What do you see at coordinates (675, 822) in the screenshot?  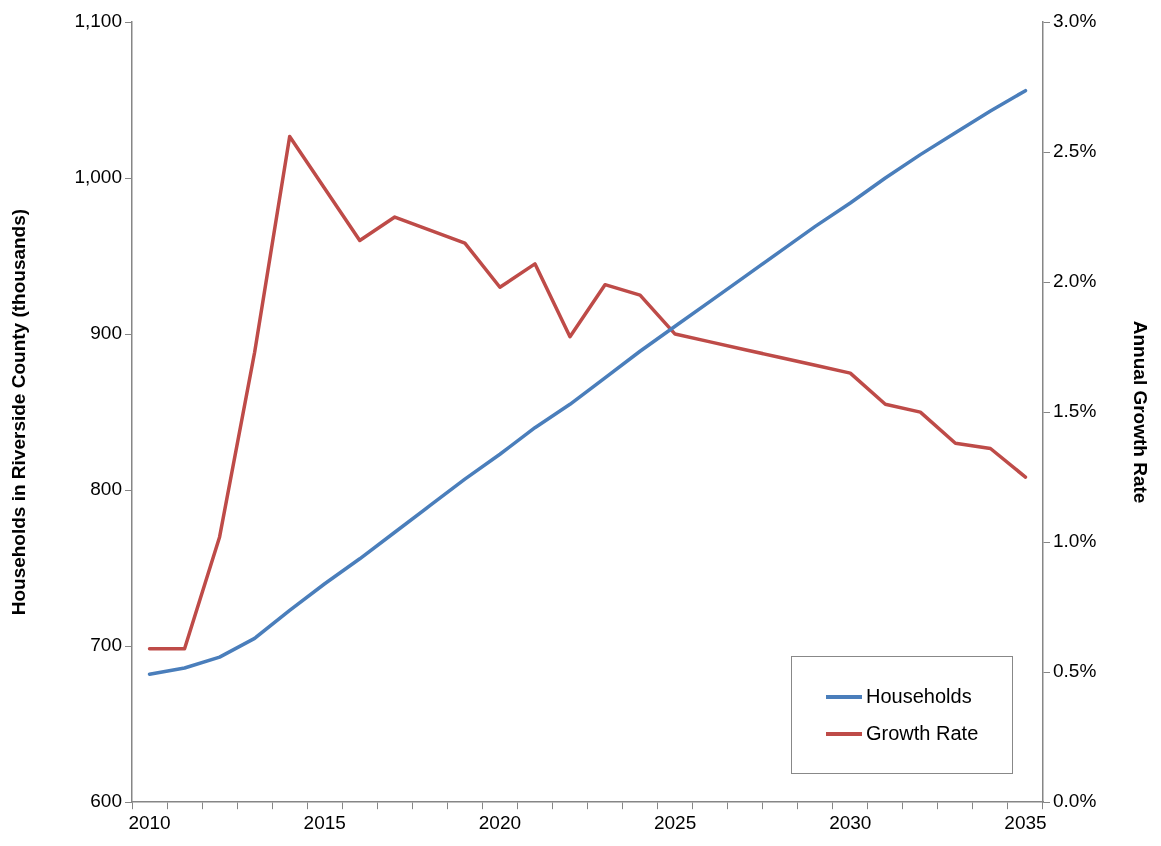 I see `x-tick-label: 2025` at bounding box center [675, 822].